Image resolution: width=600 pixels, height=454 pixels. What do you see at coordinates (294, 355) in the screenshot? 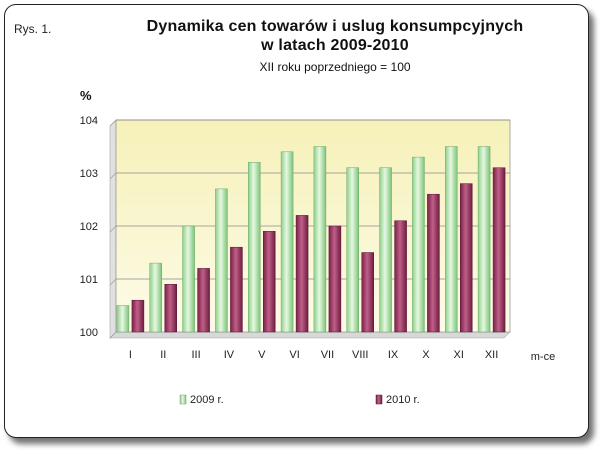
I see `x-tick-label: VI` at bounding box center [294, 355].